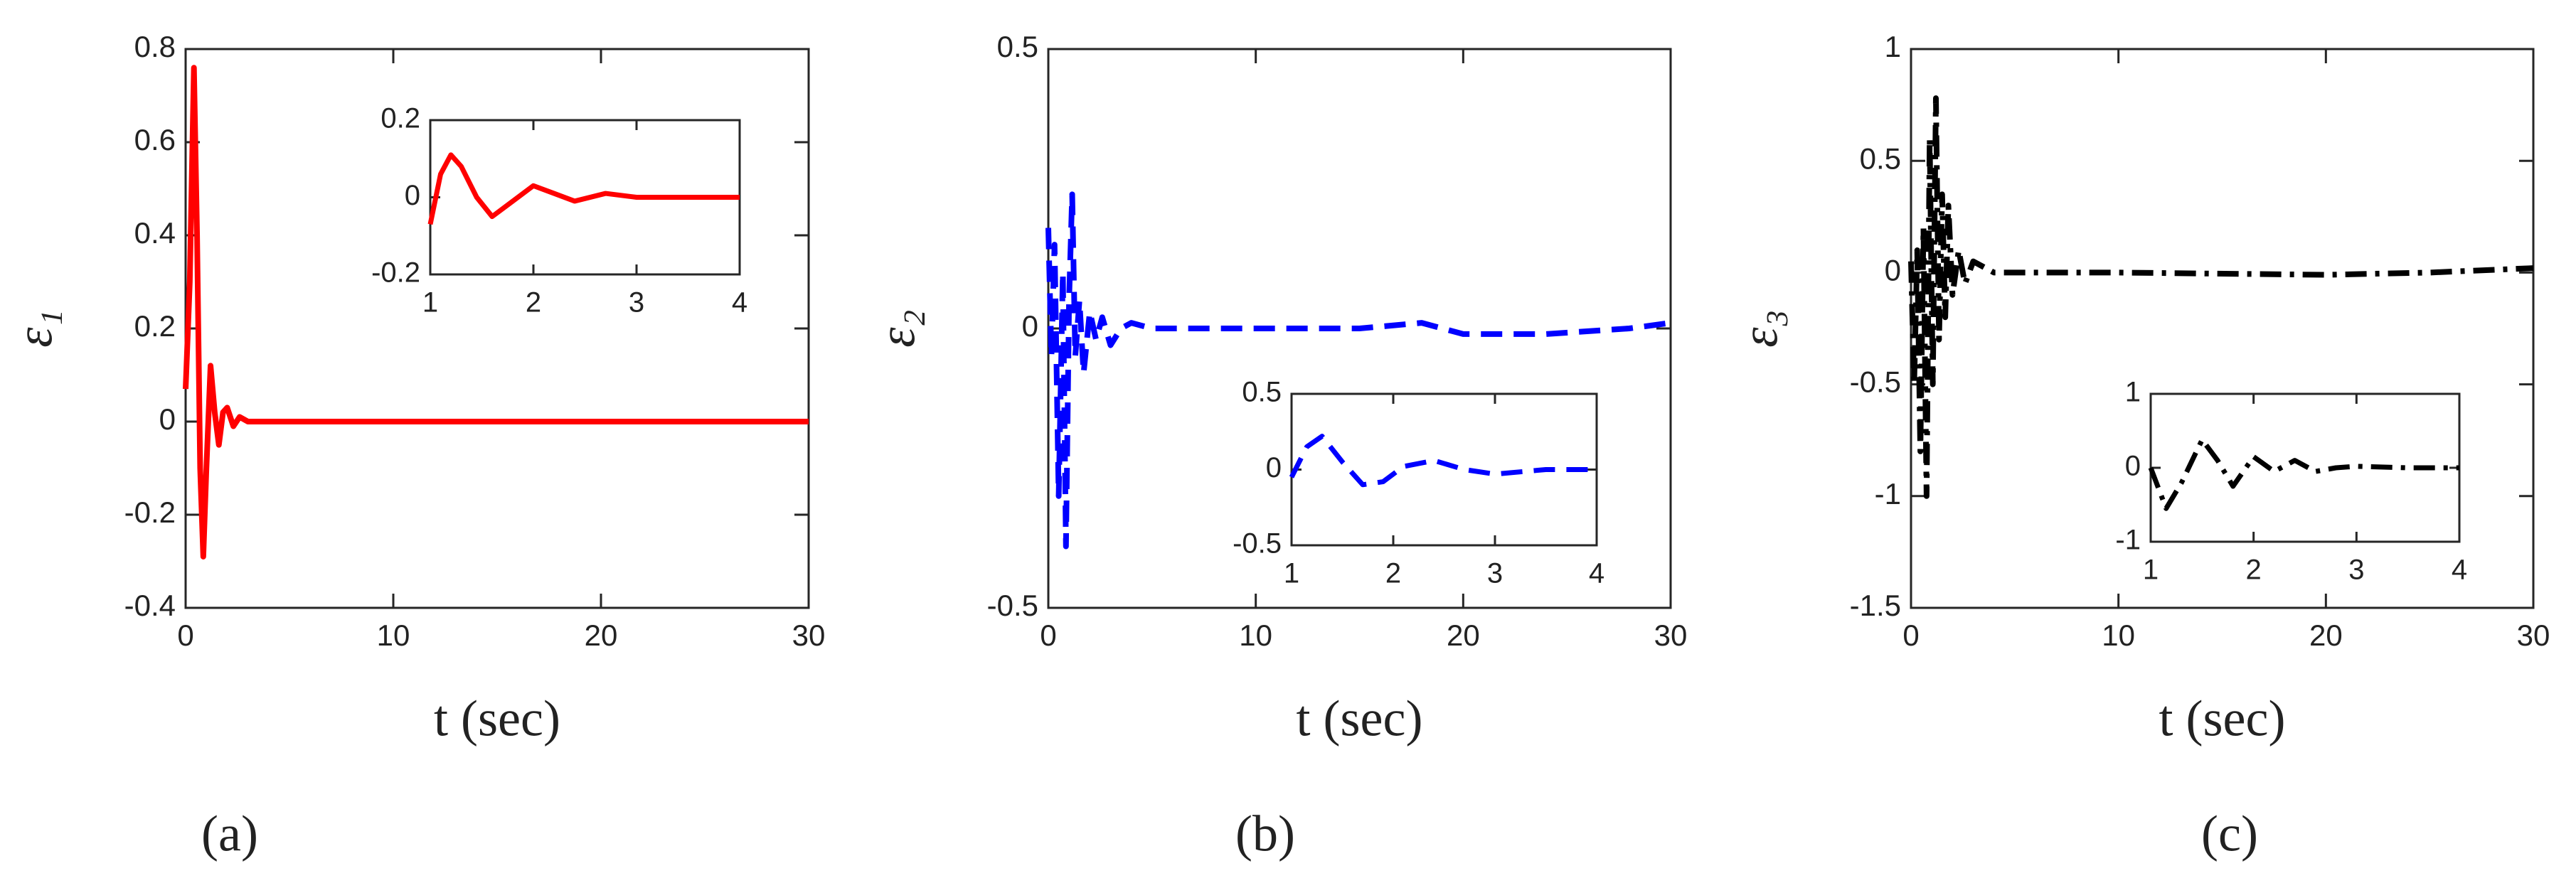  What do you see at coordinates (2229, 833) in the screenshot?
I see `panel-caption: (c)` at bounding box center [2229, 833].